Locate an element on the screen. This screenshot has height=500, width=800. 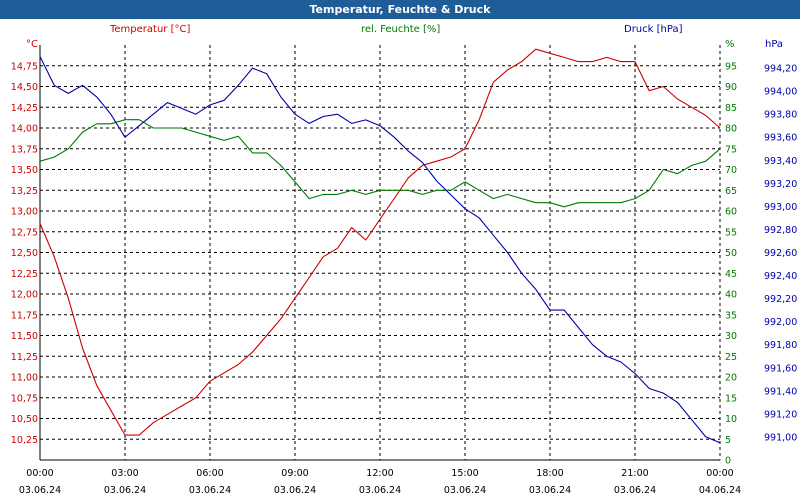
temperature-tick-label: 12,75 is located at coordinates (24, 232).